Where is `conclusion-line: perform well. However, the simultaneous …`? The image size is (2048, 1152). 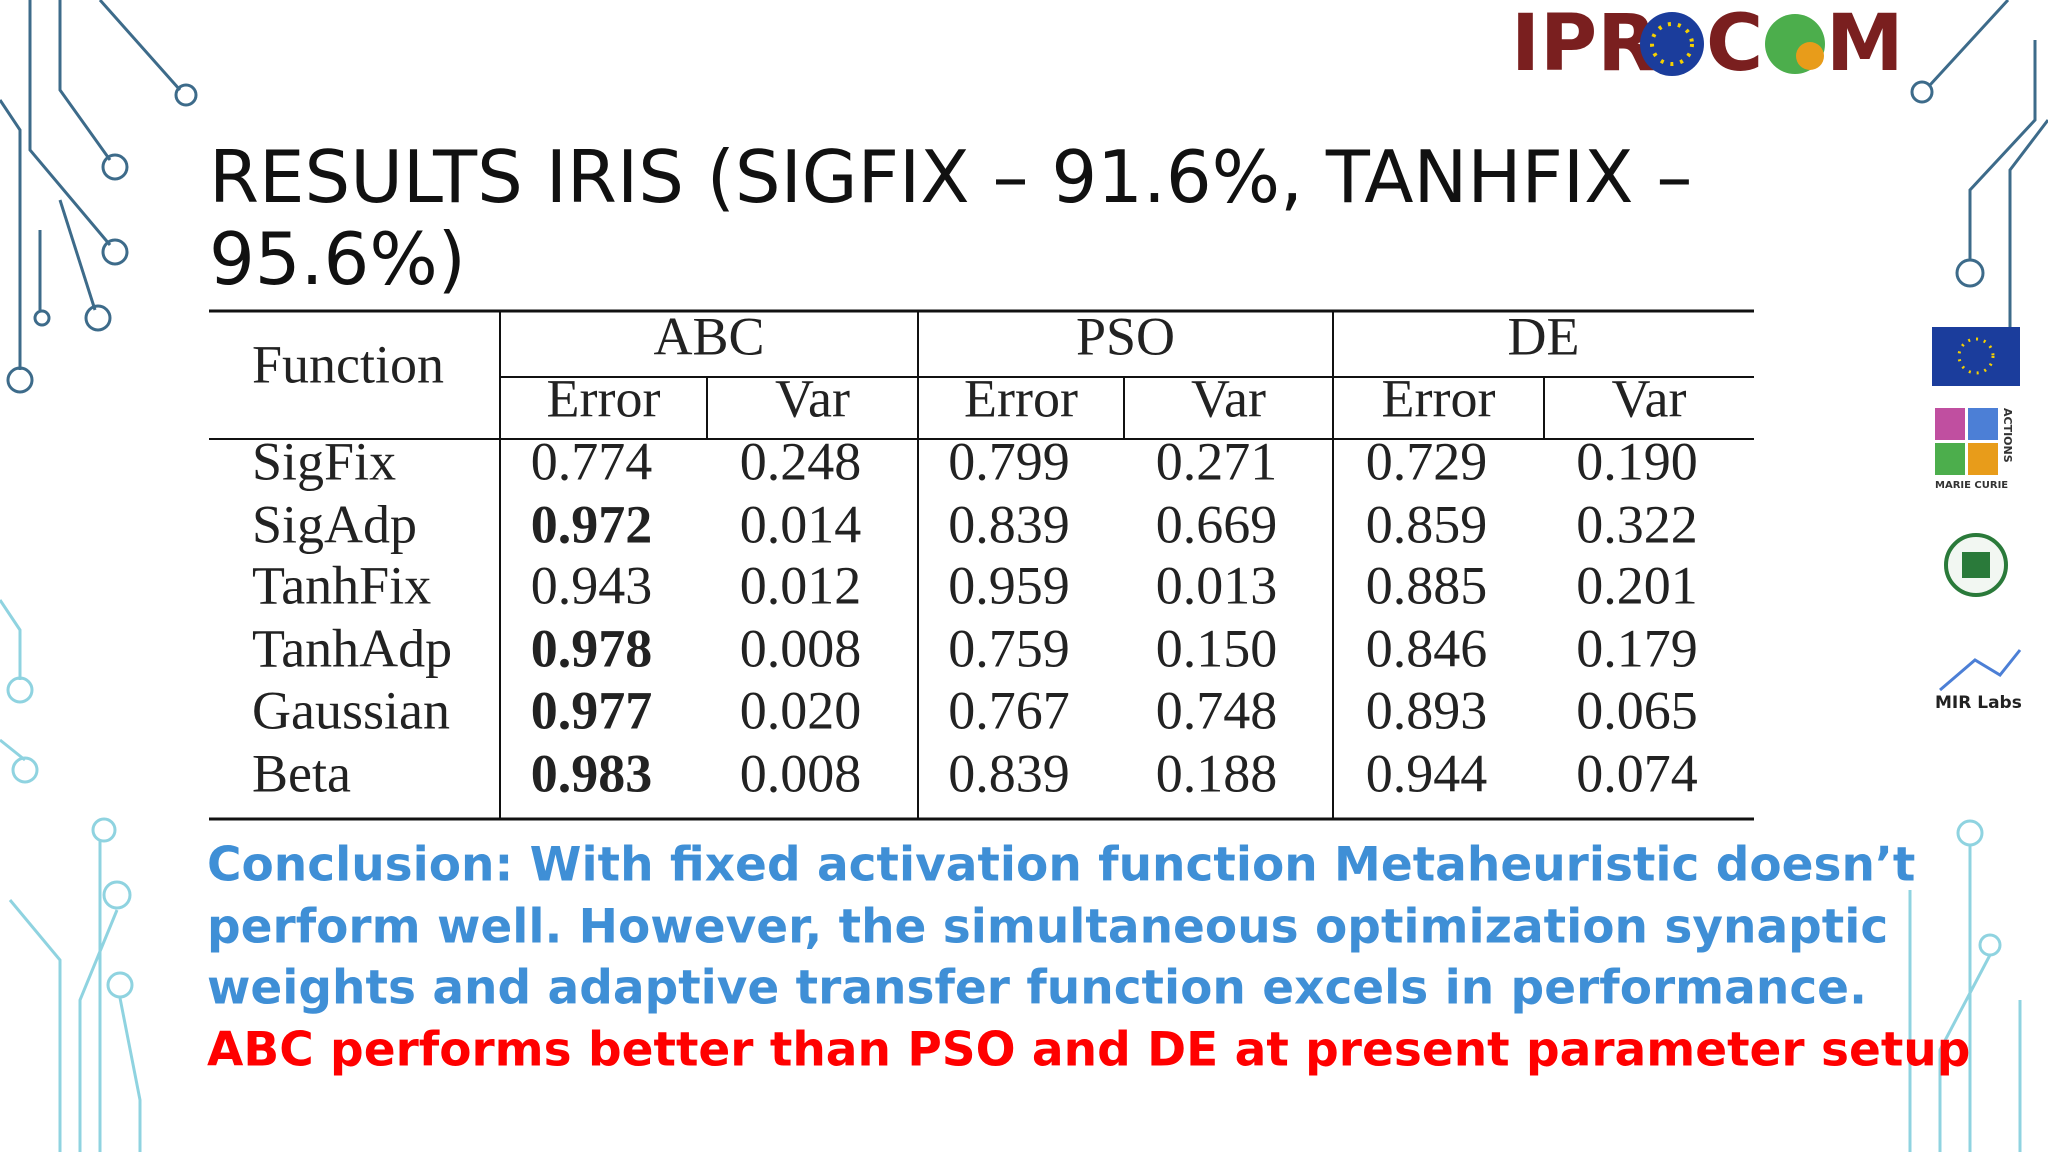 conclusion-line: perform well. However, the simultaneous … is located at coordinates (1047, 927).